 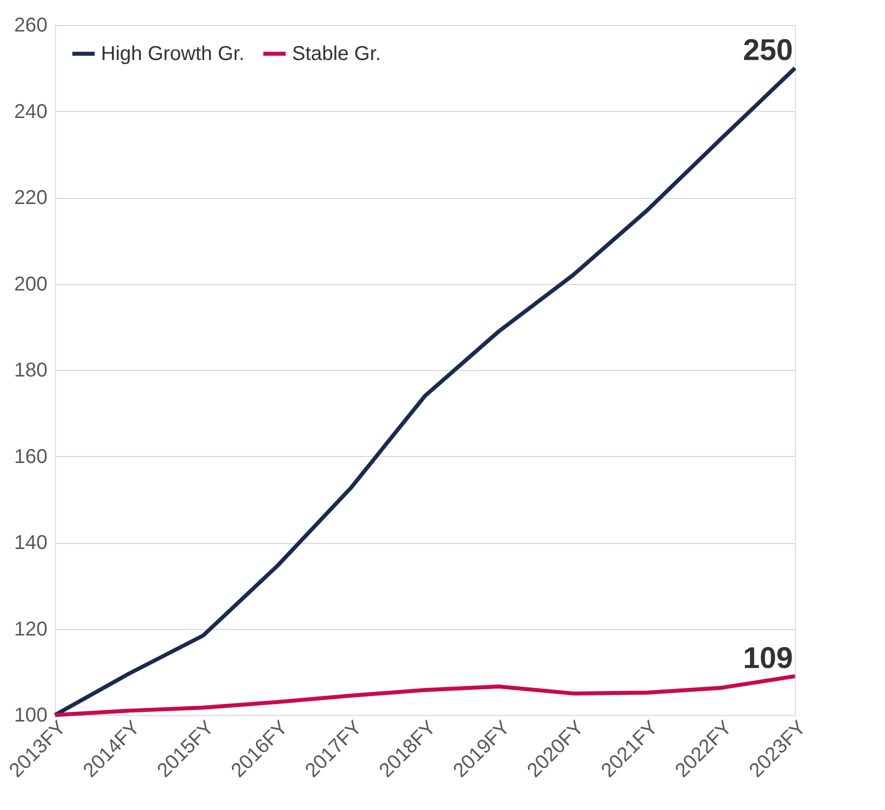 I want to click on y-tick-label: 160, so click(x=31, y=457).